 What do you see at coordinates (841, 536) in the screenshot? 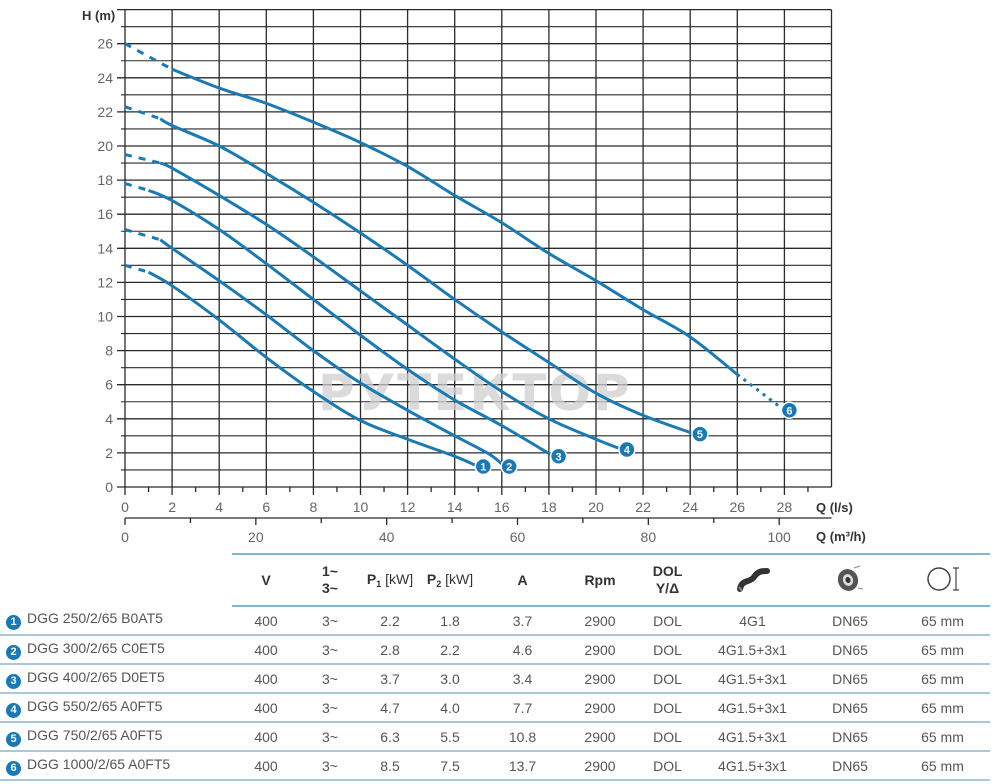
I see `x-axis-label-m3h: Q (m³/h)` at bounding box center [841, 536].